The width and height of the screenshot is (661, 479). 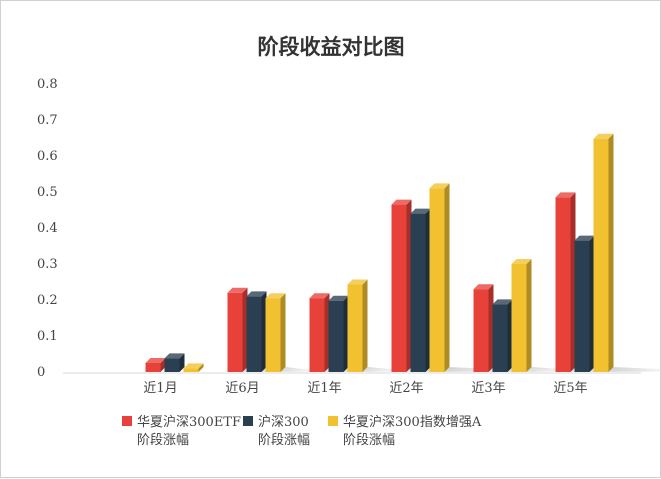 I want to click on legend: 华夏沪深300ETF 阶段涨幅 沪深300 阶段涨幅 华夏沪深300指数增强A 阶段涨幅, so click(x=302, y=431).